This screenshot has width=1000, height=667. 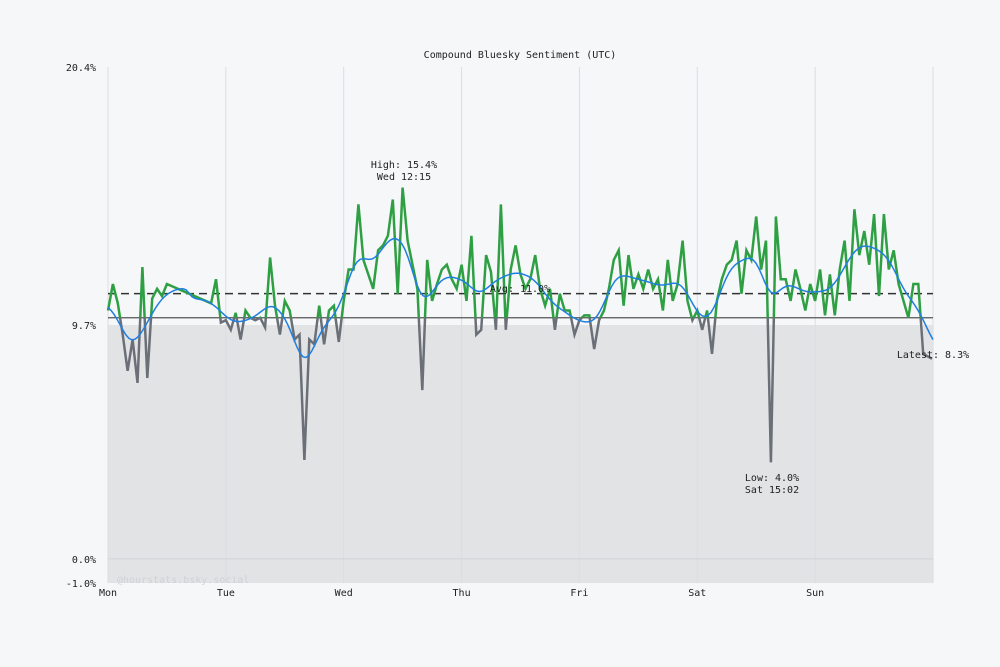 What do you see at coordinates (404, 177) in the screenshot?
I see `high-time-label: Wed 12:15` at bounding box center [404, 177].